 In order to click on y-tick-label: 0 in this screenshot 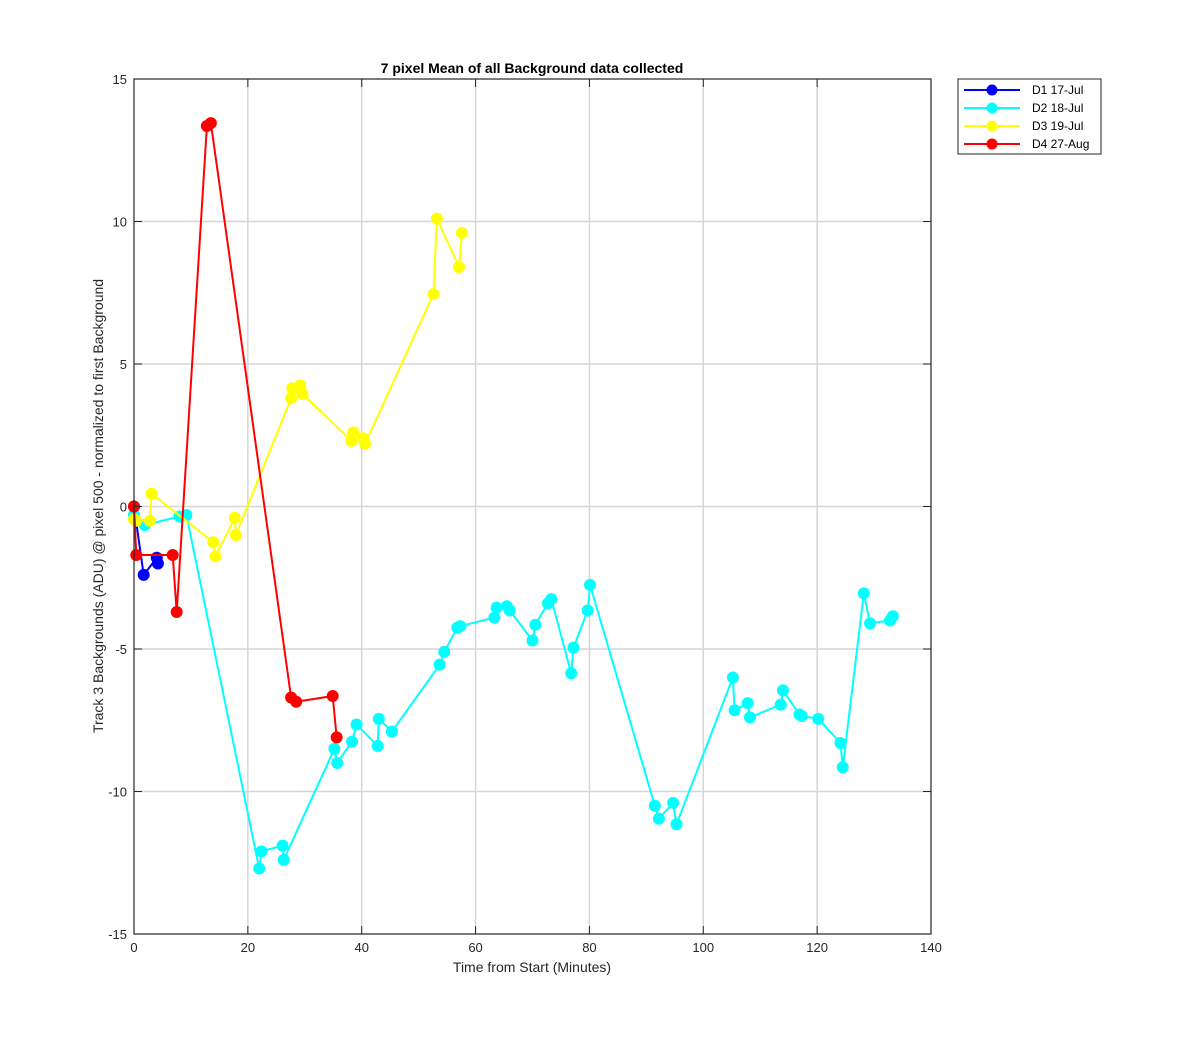, I will do `click(123, 507)`.